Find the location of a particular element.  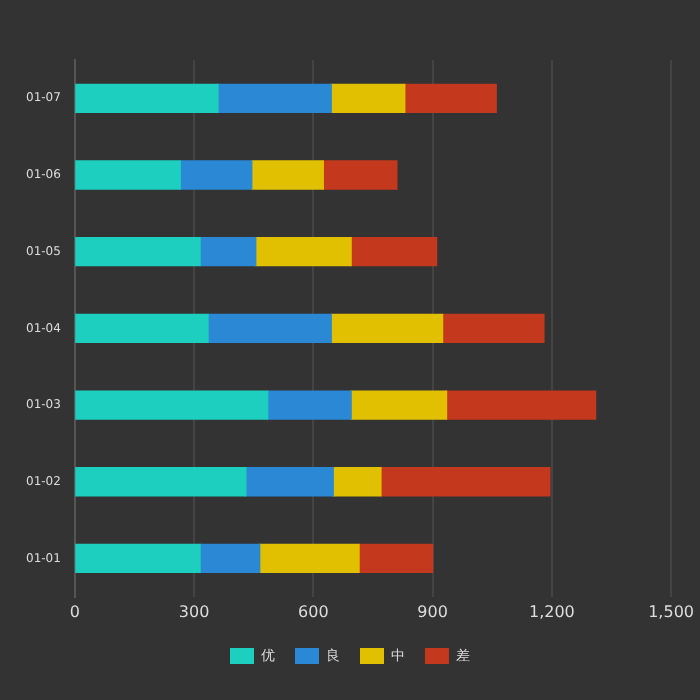

x-tick-label: 1,200 is located at coordinates (551, 611).